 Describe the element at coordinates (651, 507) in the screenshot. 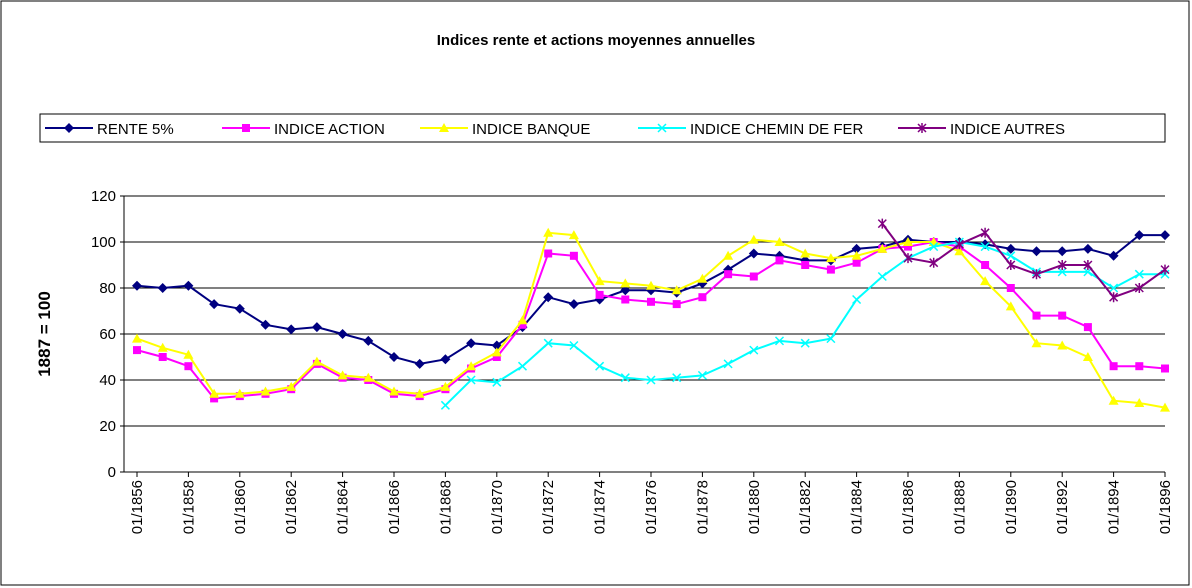

I see `x-tick-label: 01/1876` at that location.